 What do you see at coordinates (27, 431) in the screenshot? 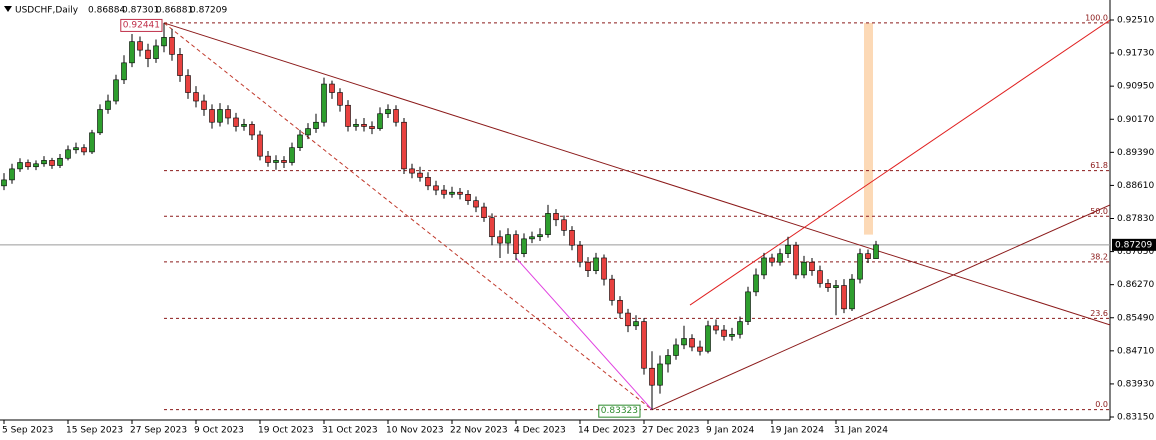
I see `x-tick-label: 5 Sep 2023` at bounding box center [27, 431].